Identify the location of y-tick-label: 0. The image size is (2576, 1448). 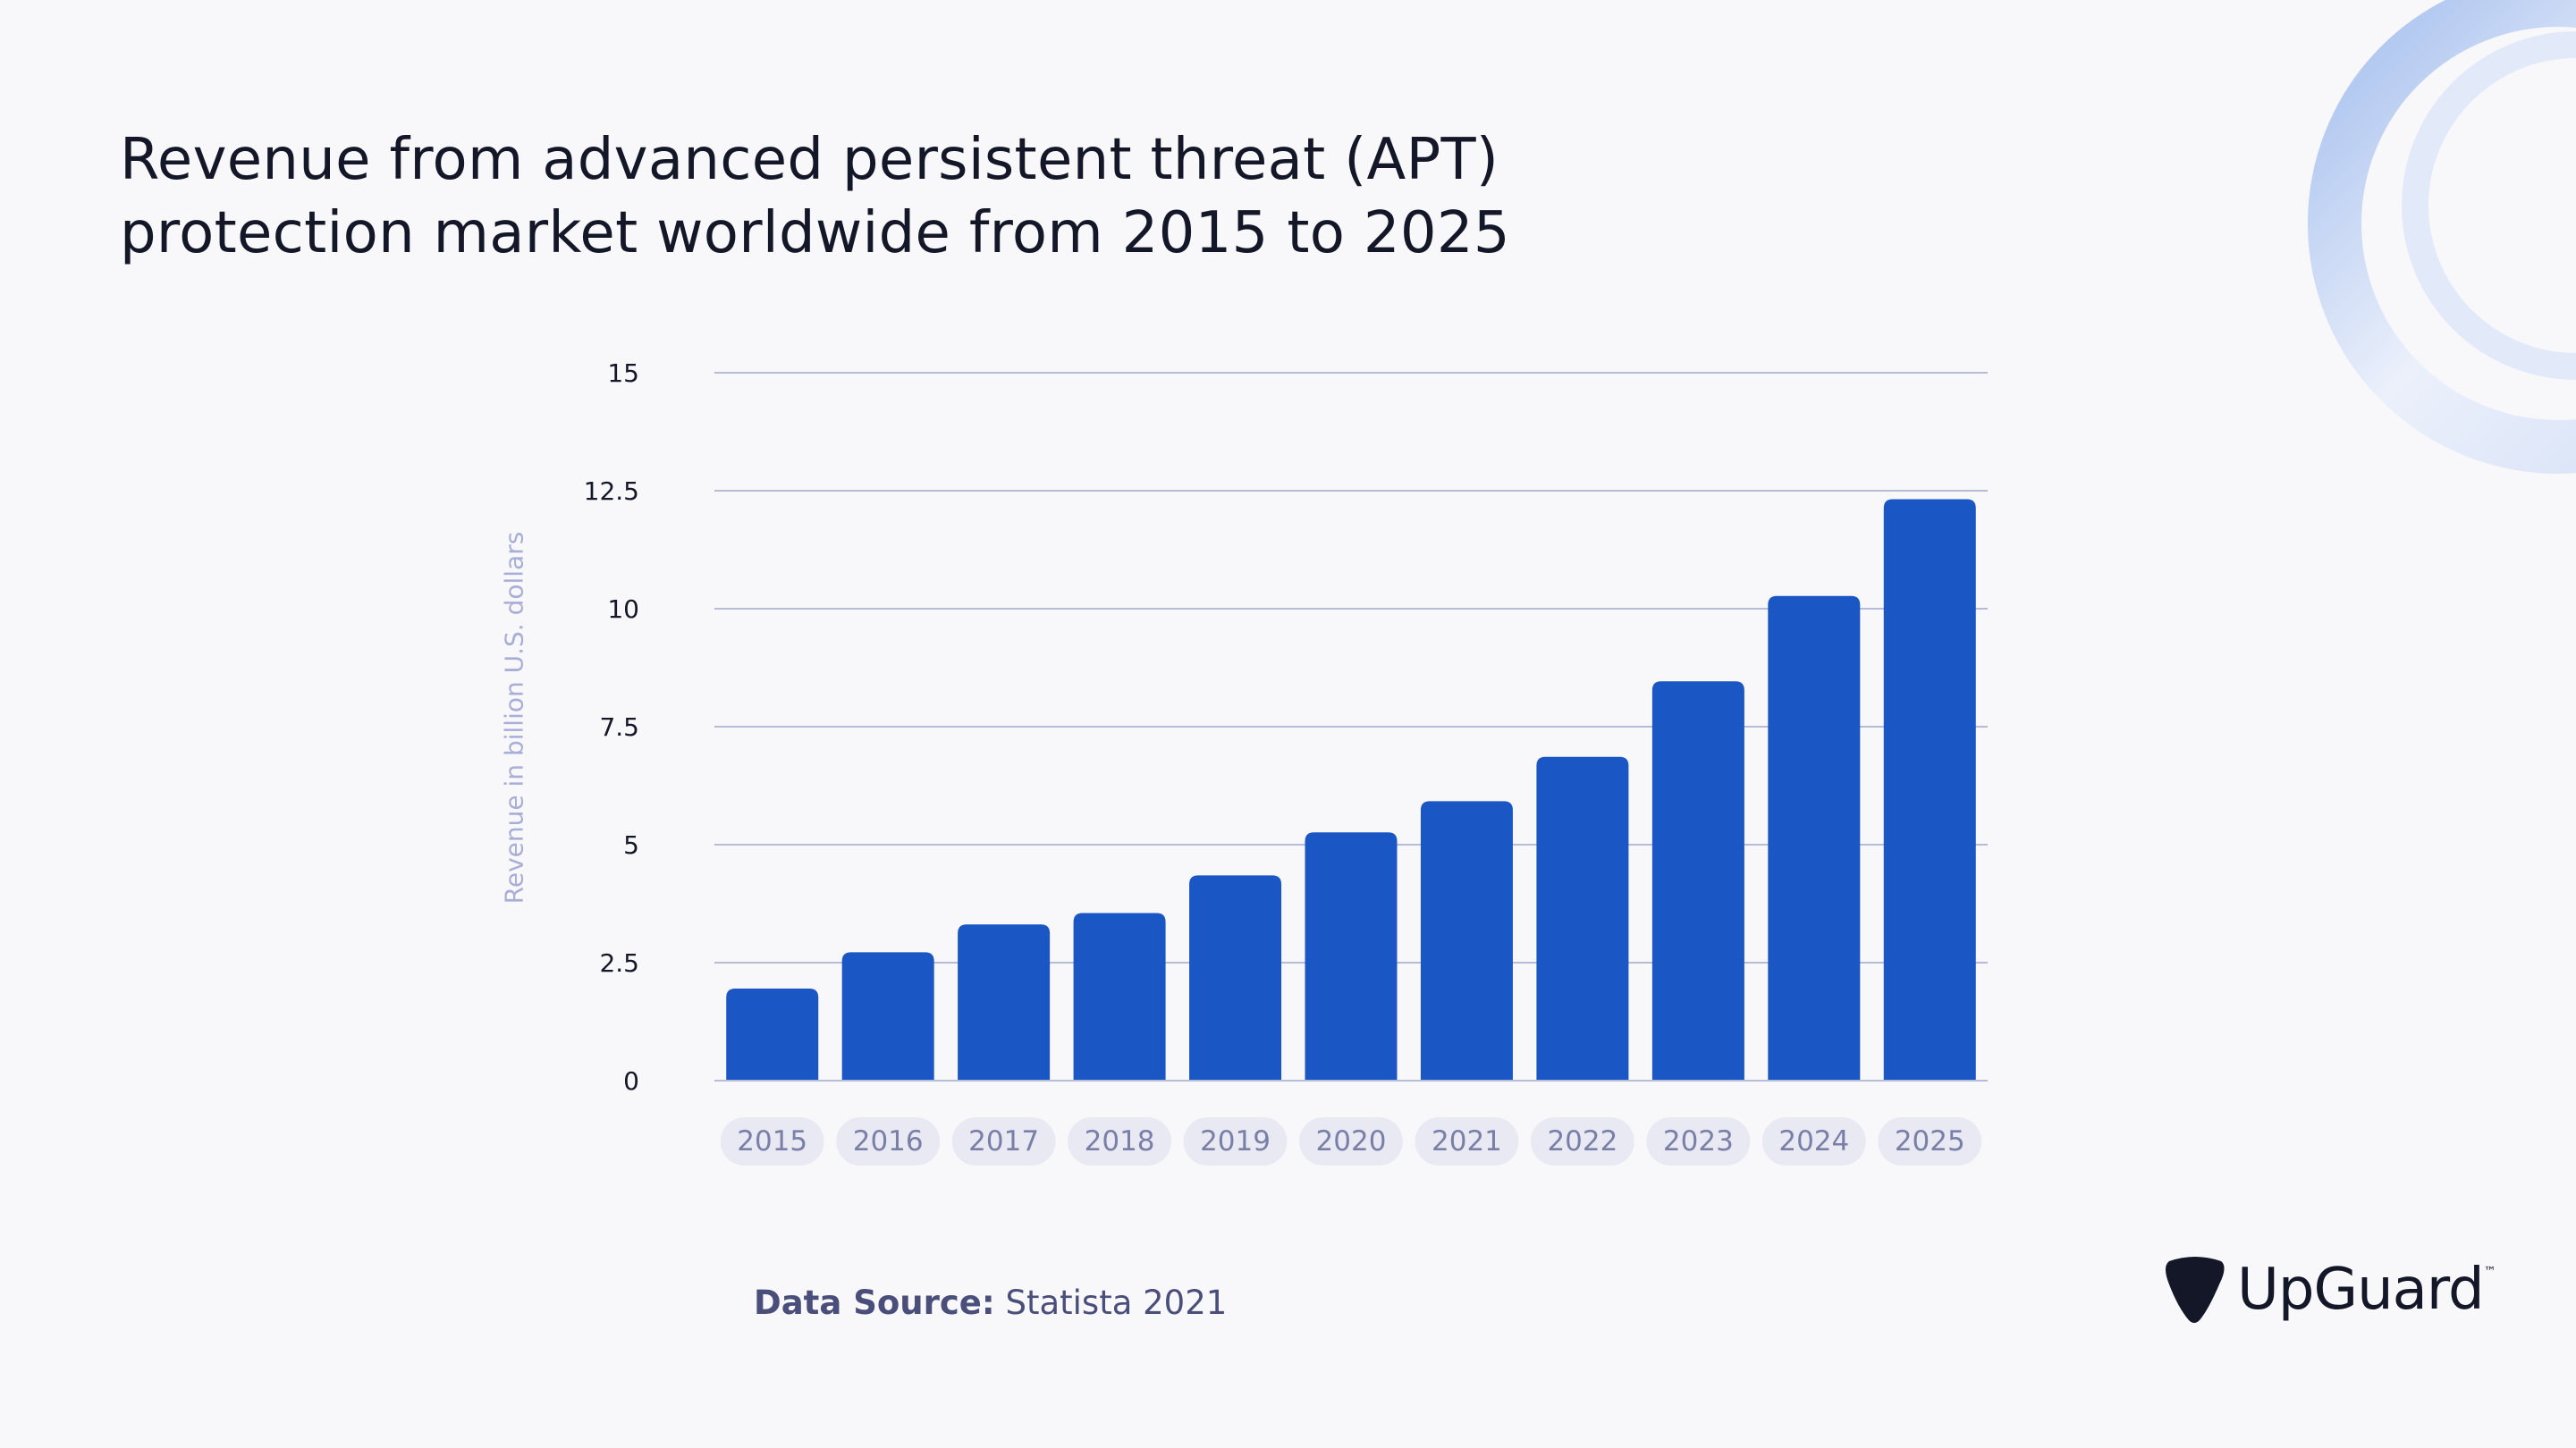
(631, 1081).